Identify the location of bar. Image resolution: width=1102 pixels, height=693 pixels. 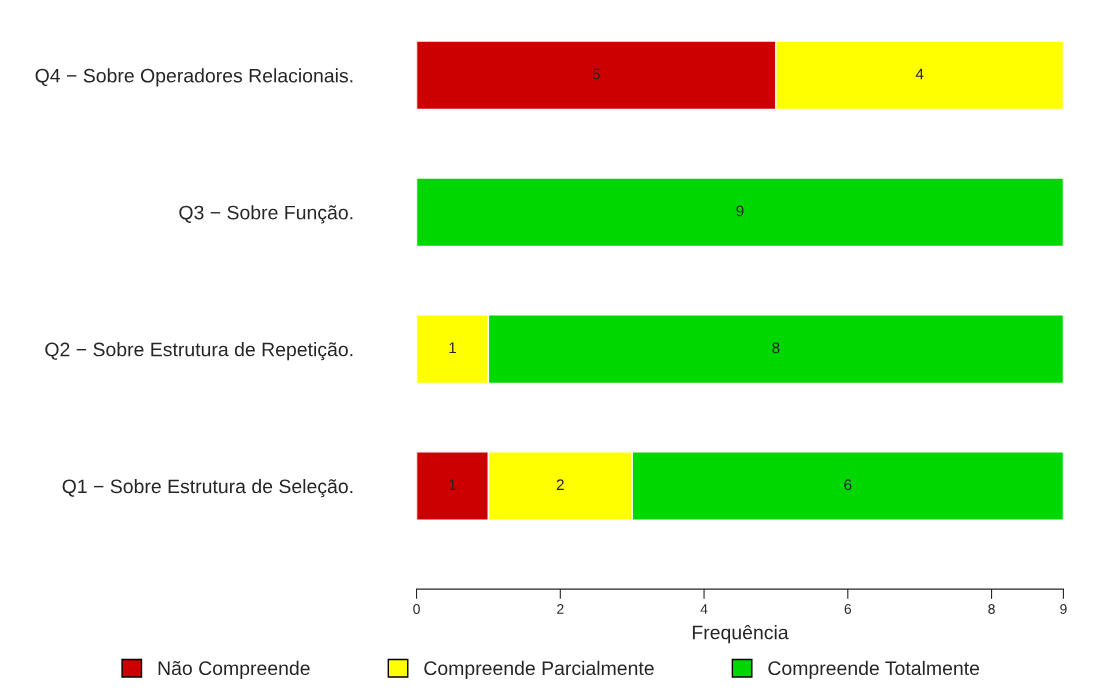
(740, 212).